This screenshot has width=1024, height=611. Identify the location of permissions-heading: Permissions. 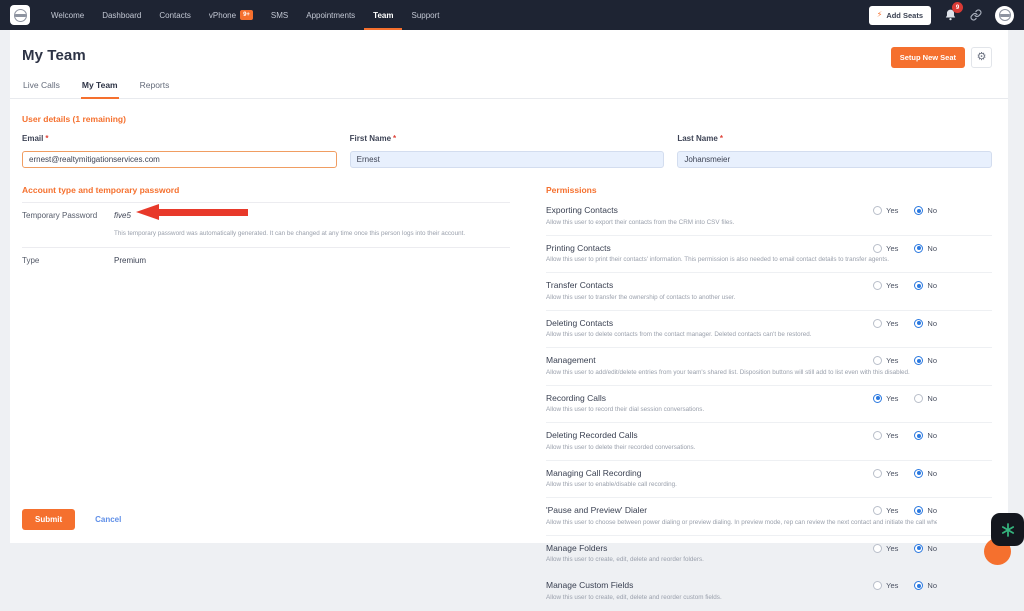
(571, 190).